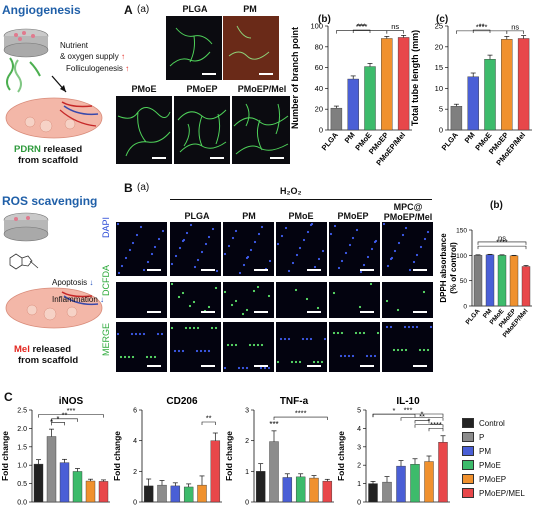 This screenshot has width=538, height=519. What do you see at coordinates (324, 19) in the screenshot?
I see `panel-label-Ab: (b)` at bounding box center [324, 19].